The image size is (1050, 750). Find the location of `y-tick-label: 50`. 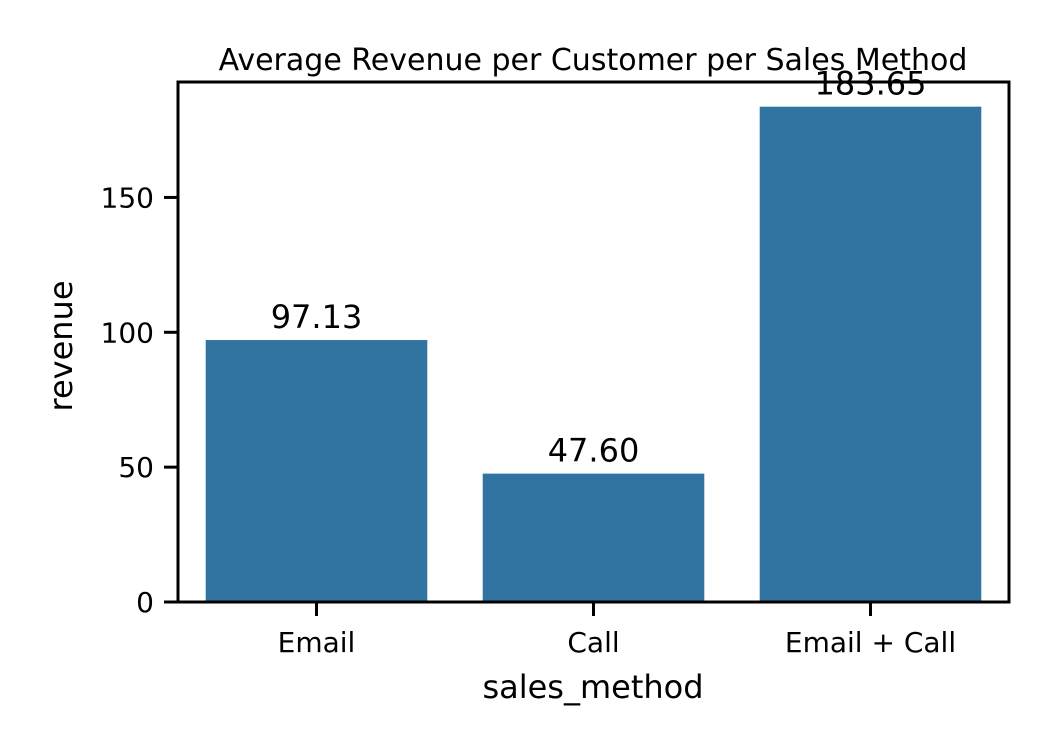

y-tick-label: 50 is located at coordinates (136, 467).